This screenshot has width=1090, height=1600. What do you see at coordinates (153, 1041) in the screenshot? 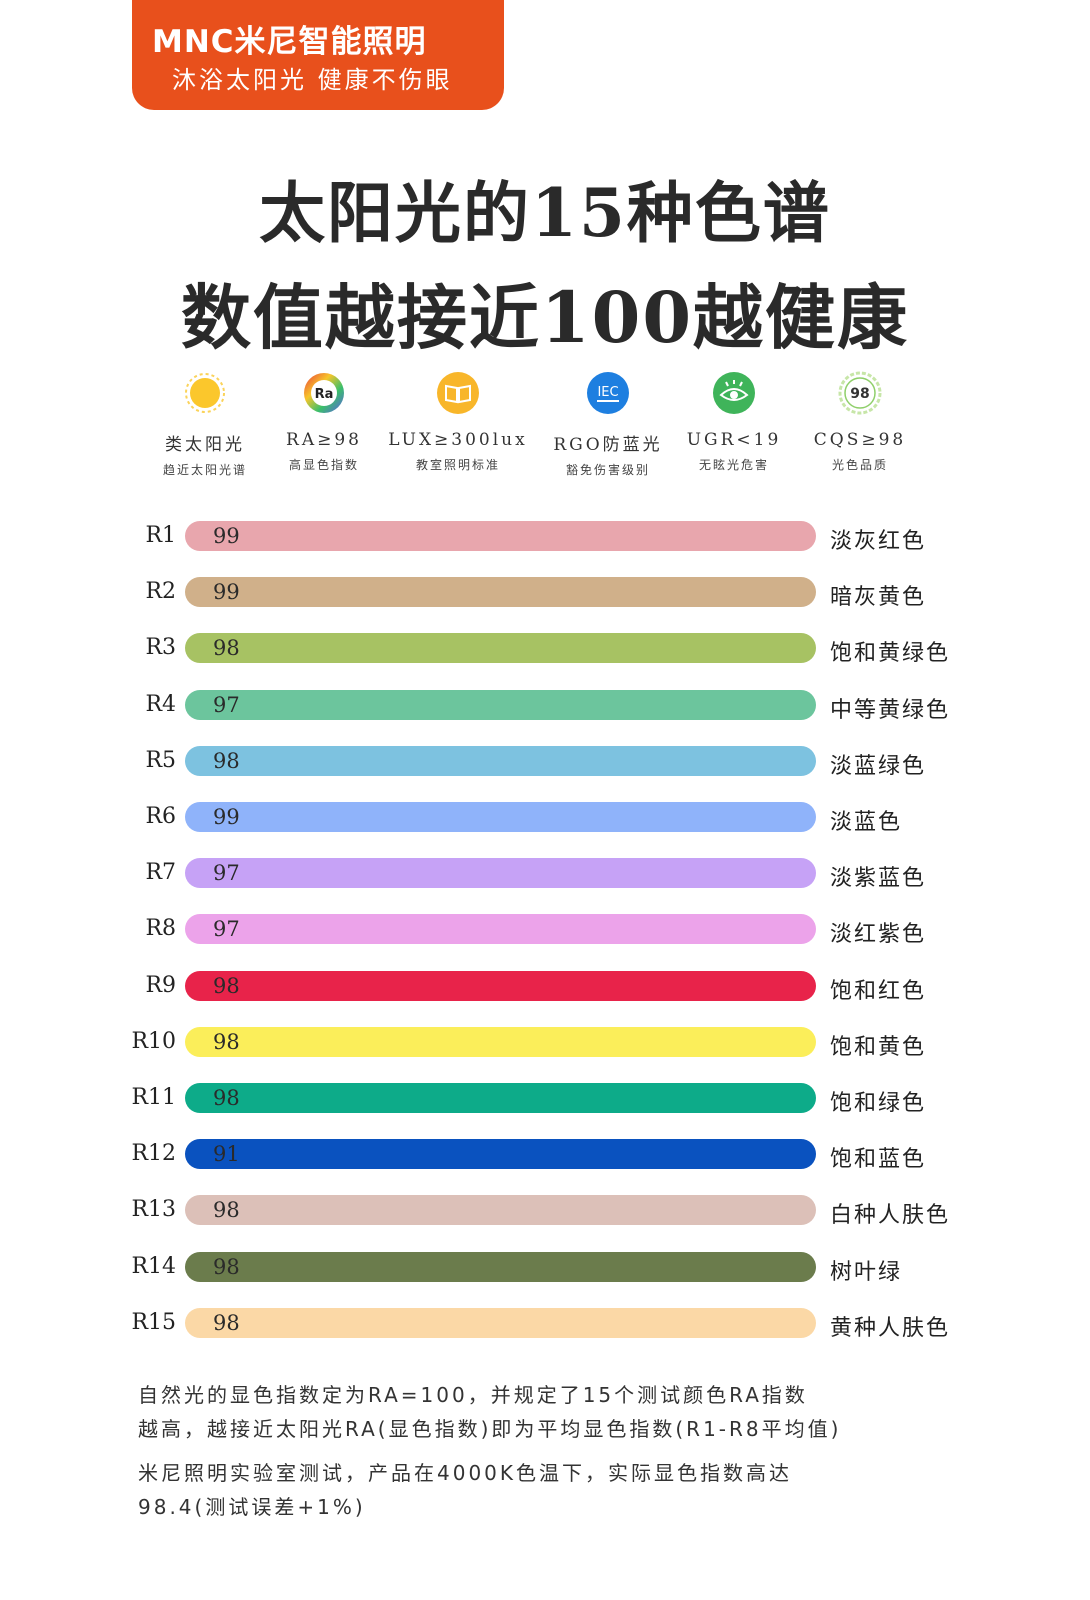
I see `color-code-label: R10` at bounding box center [153, 1041].